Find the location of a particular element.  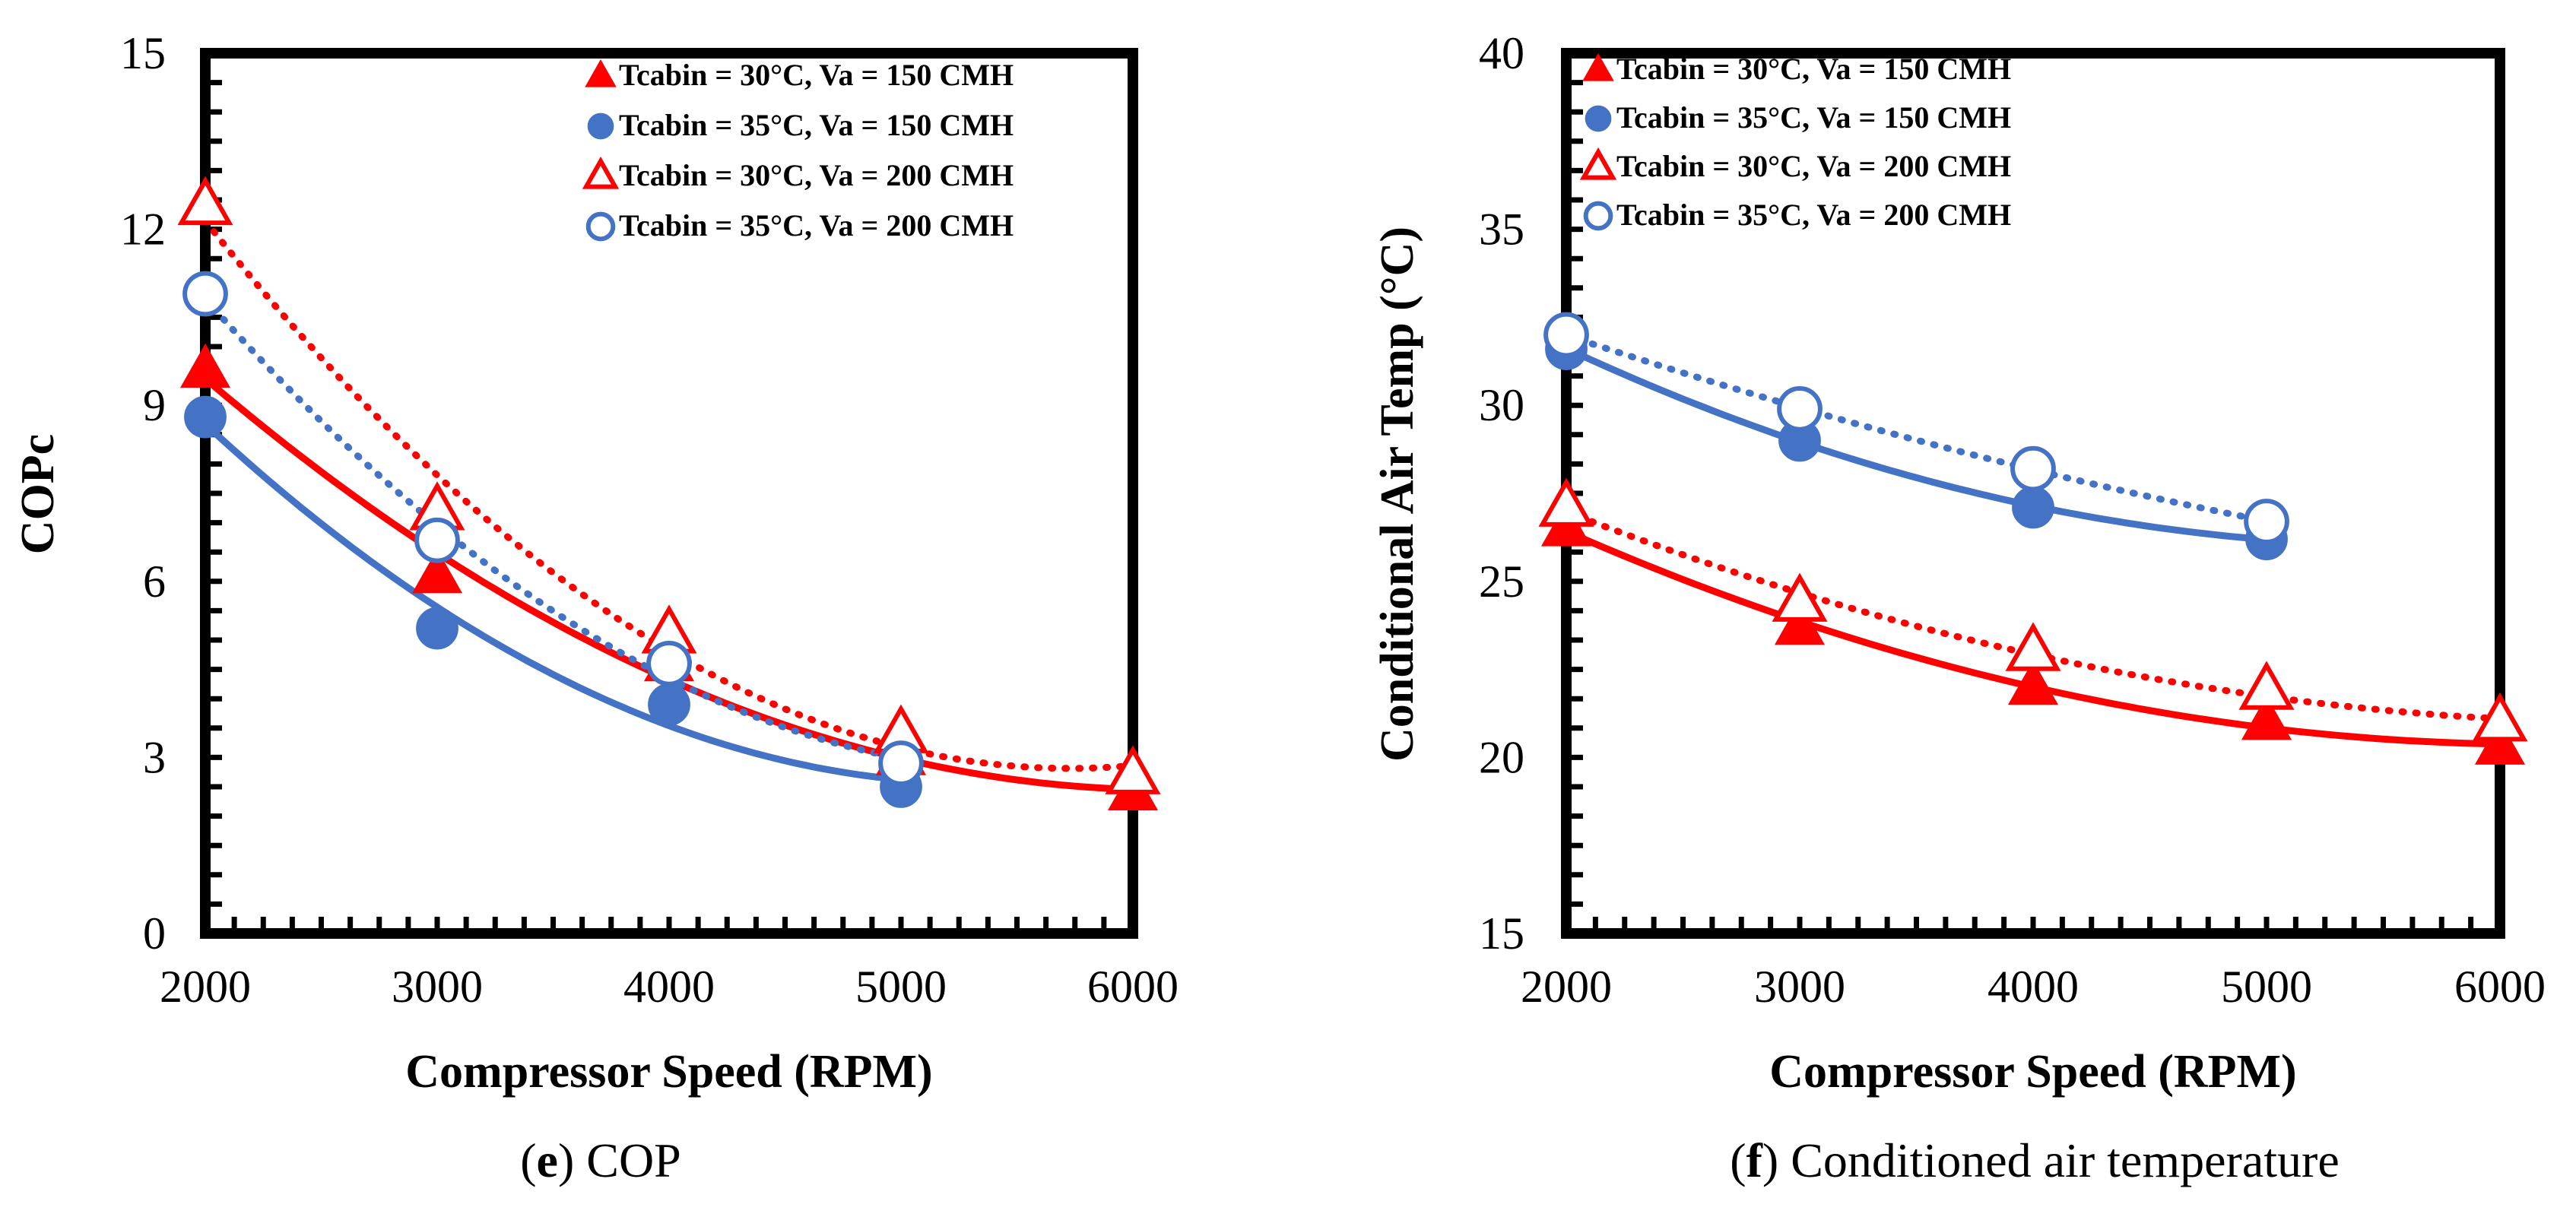

y-tick-label: 35 is located at coordinates (1501, 230).